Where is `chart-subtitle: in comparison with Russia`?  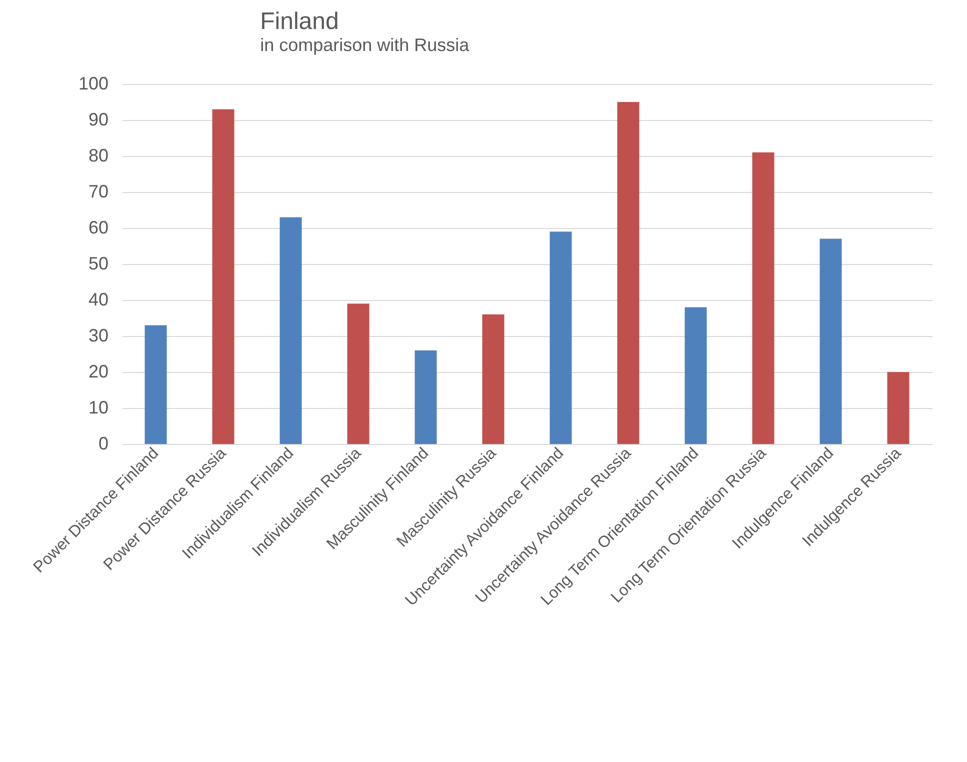
chart-subtitle: in comparison with Russia is located at coordinates (365, 45).